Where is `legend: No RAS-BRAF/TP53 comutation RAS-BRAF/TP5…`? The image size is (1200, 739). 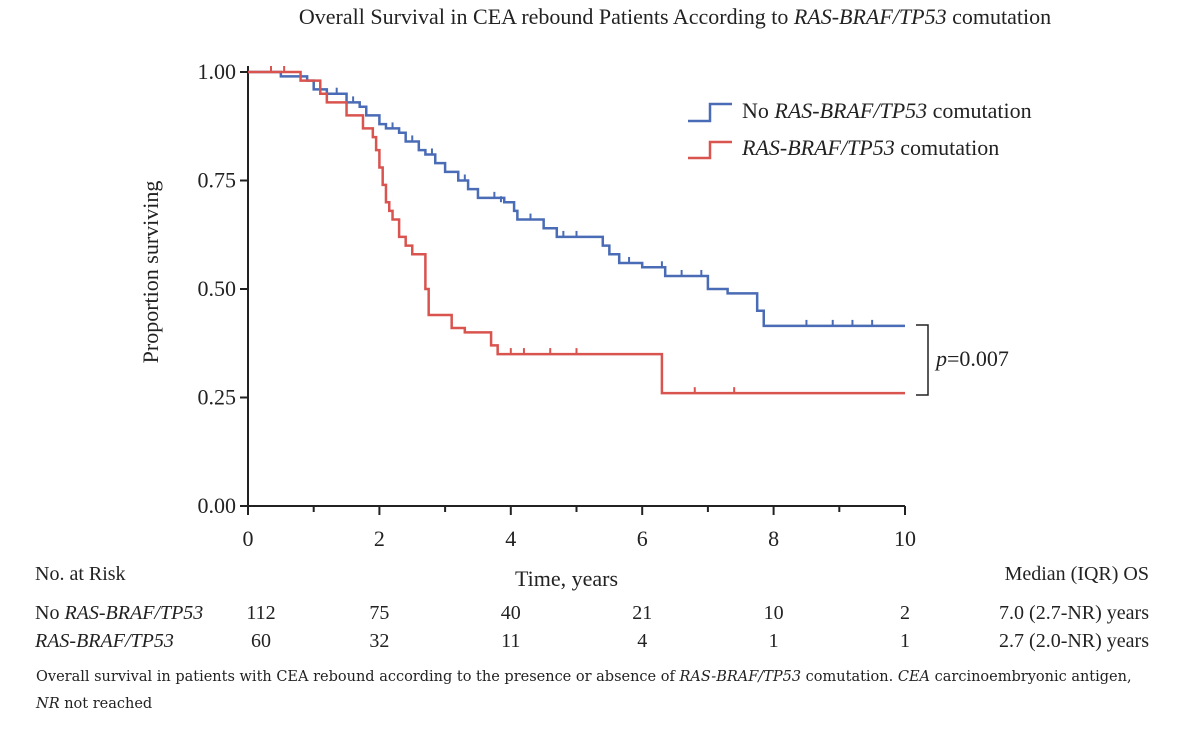 legend: No RAS-BRAF/TP53 comutation RAS-BRAF/TP5… is located at coordinates (860, 129).